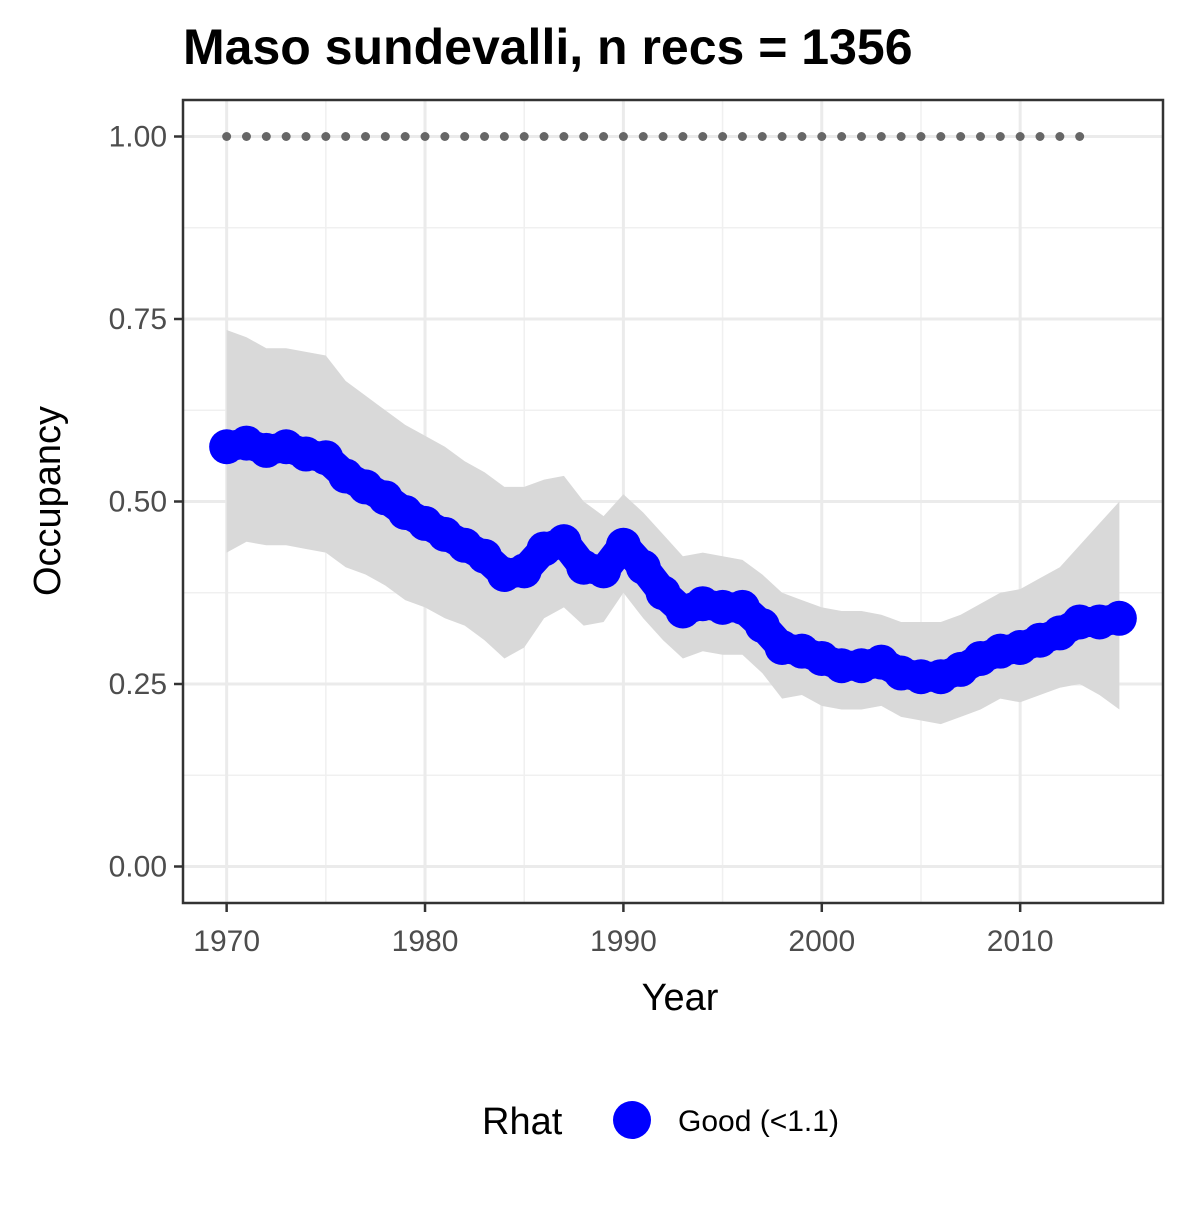  What do you see at coordinates (138, 867) in the screenshot?
I see `y-tick-label: 0.00` at bounding box center [138, 867].